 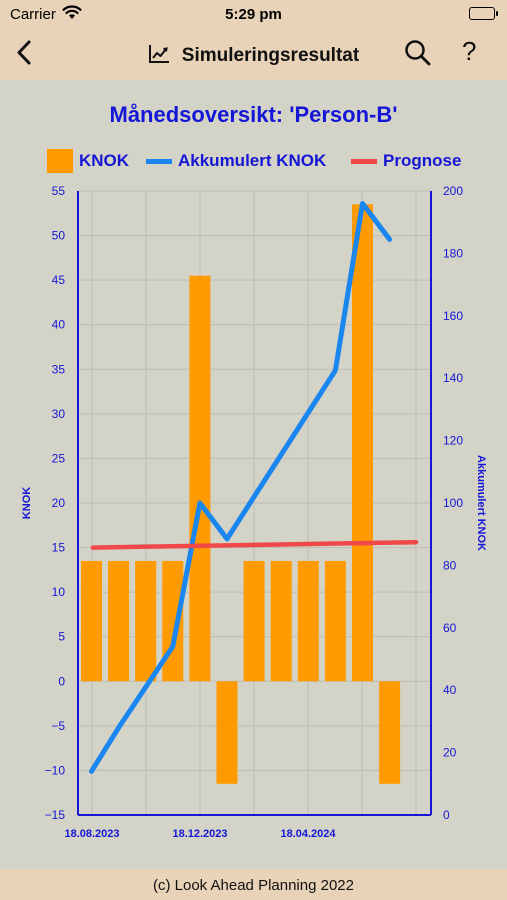 What do you see at coordinates (364, 161) in the screenshot?
I see `legend-swatch-prognose` at bounding box center [364, 161].